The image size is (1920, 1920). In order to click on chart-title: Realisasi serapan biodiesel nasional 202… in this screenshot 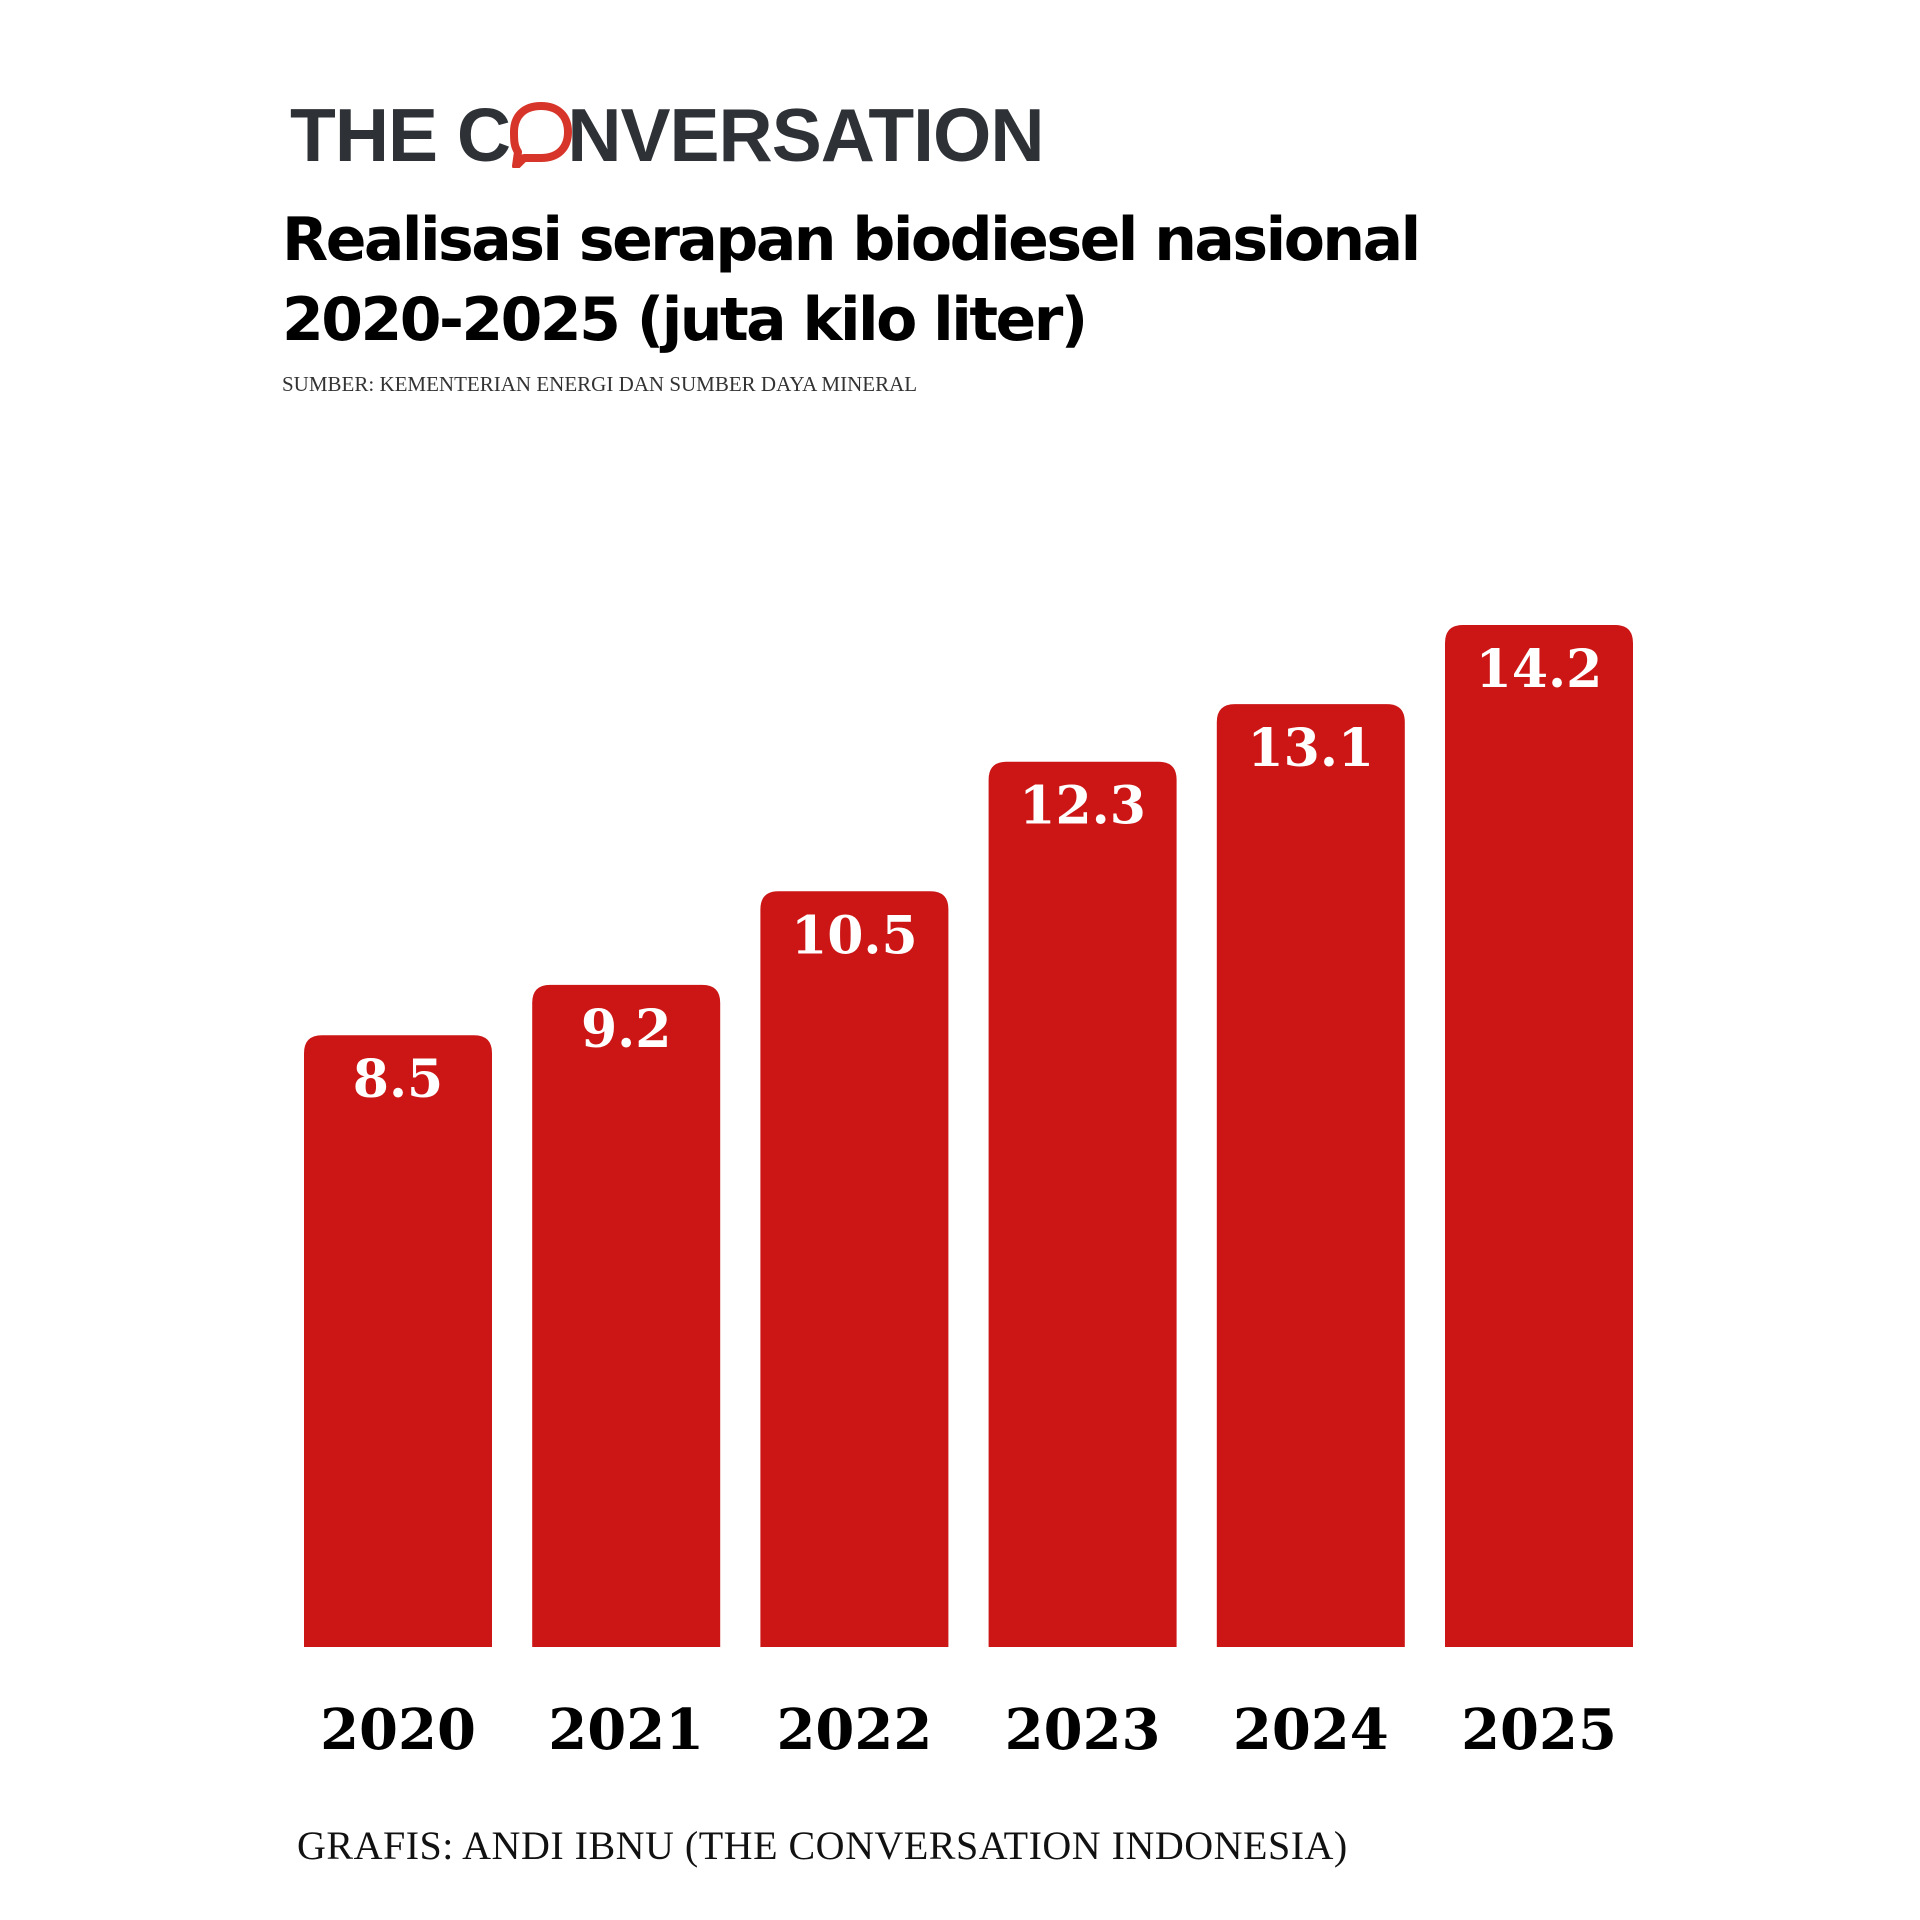, I will do `click(851, 280)`.